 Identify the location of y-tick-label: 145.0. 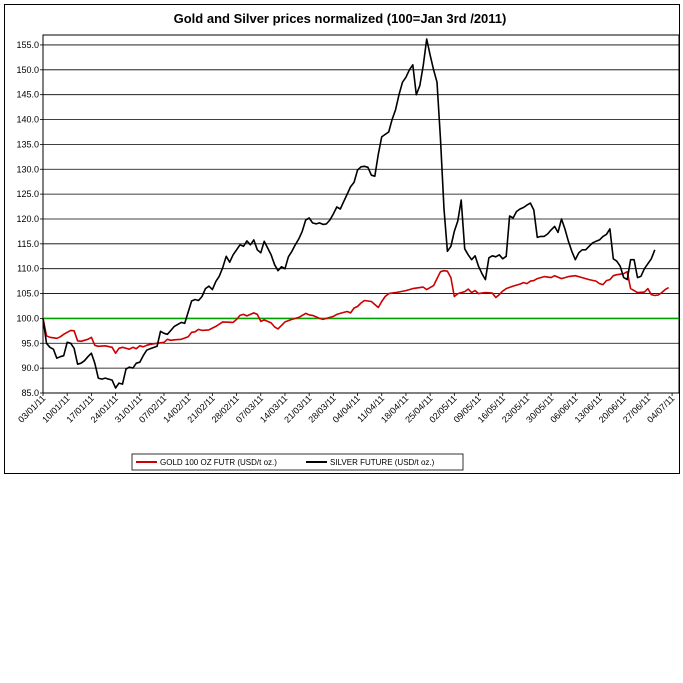
(27, 95).